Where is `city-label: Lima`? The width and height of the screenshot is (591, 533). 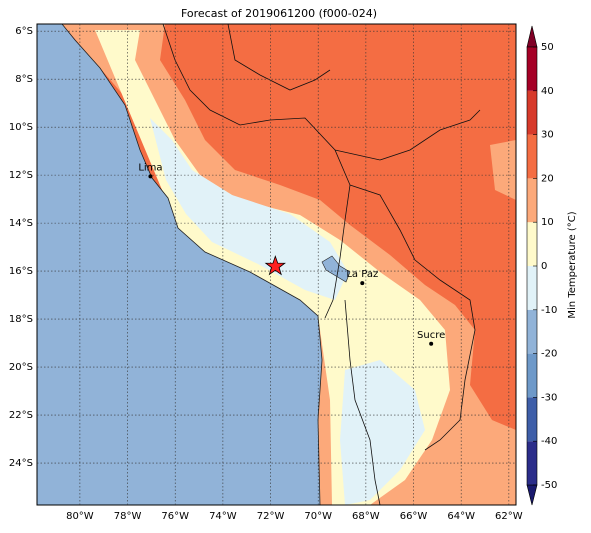
city-label: Lima is located at coordinates (150, 167).